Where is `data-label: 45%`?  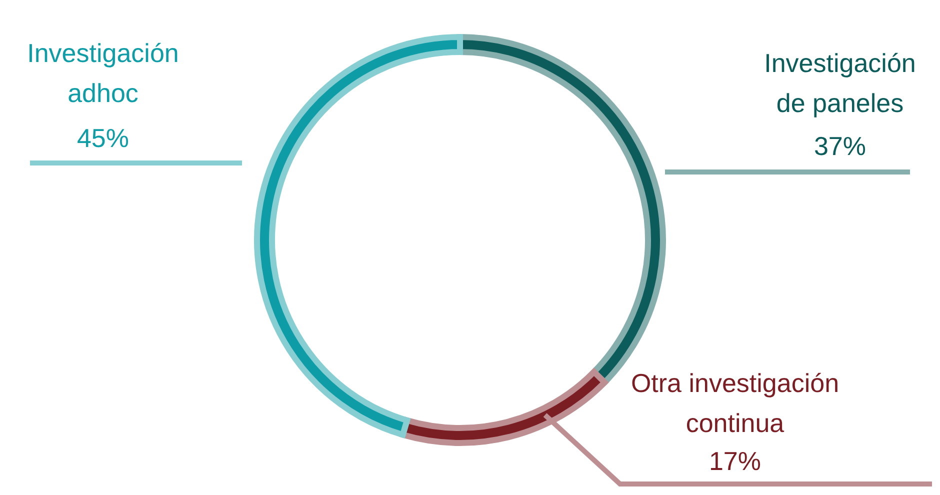
data-label: 45% is located at coordinates (103, 137).